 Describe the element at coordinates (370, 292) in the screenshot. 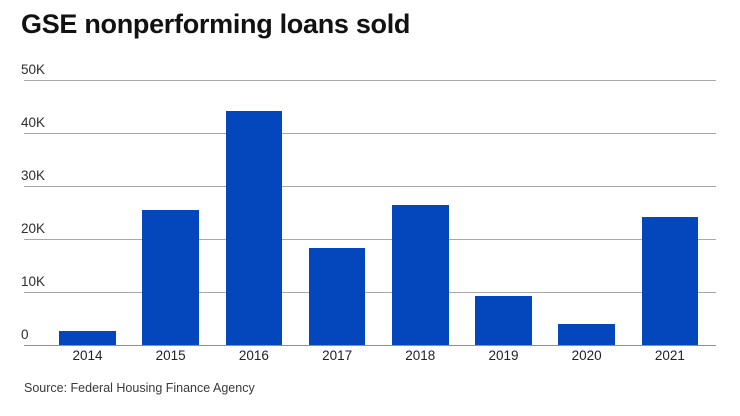

I see `gridline-10K` at that location.